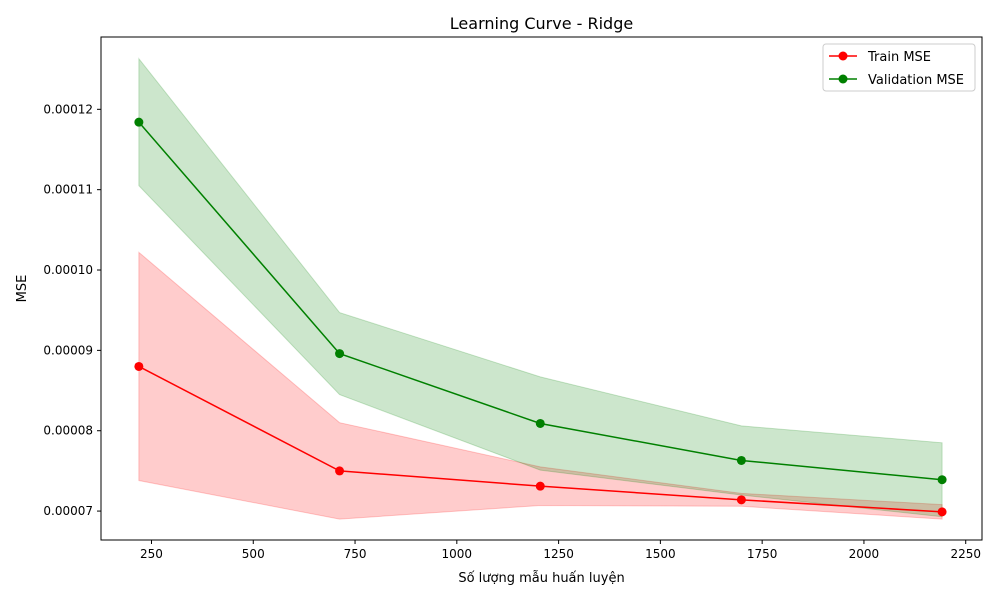 This screenshot has width=1000, height=600. I want to click on x-tick-label: 1500, so click(660, 554).